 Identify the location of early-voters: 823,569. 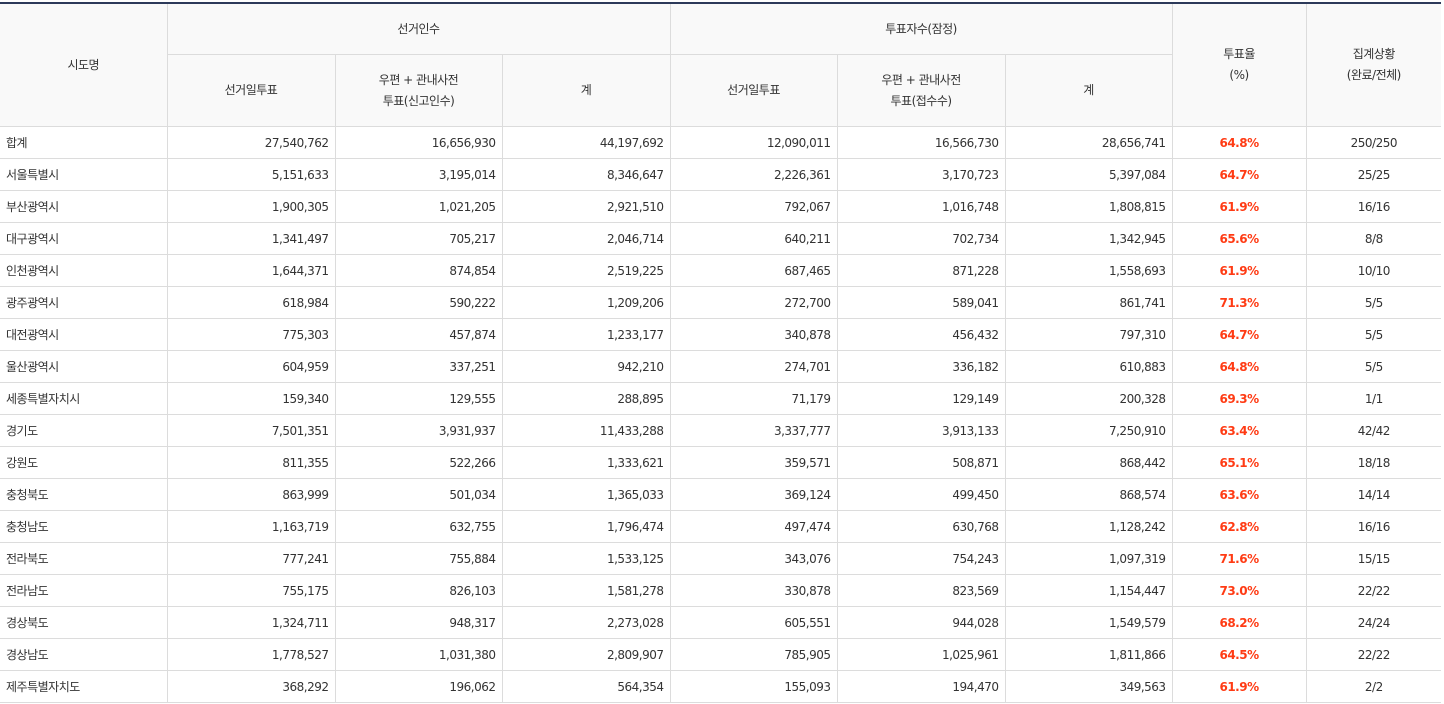
(921, 590).